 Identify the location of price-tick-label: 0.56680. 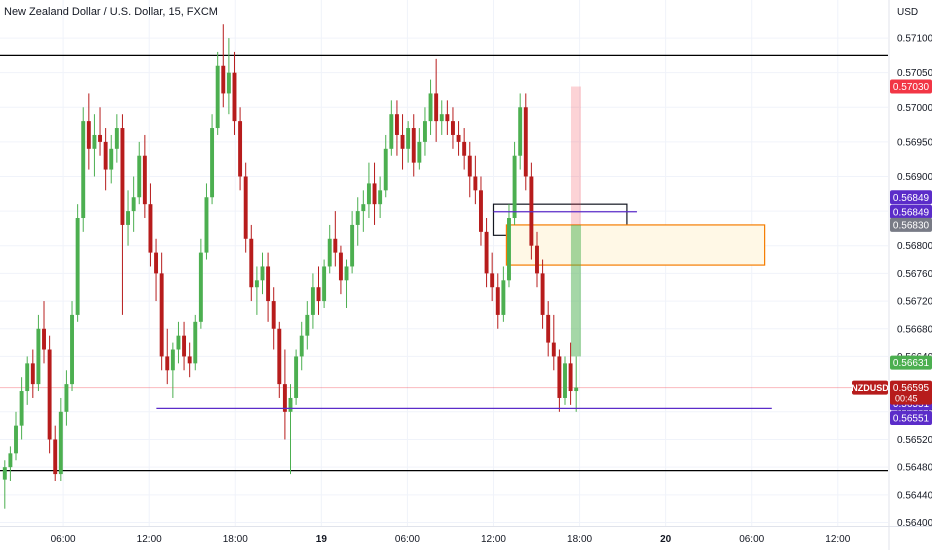
(914, 329).